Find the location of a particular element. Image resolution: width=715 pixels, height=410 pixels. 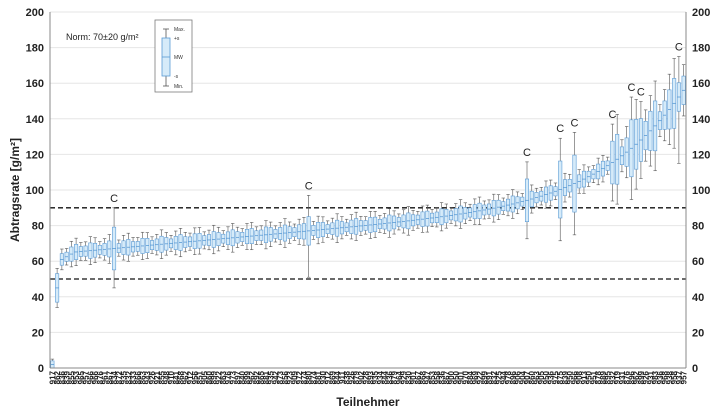

legend-label-max: Max. is located at coordinates (179, 30).